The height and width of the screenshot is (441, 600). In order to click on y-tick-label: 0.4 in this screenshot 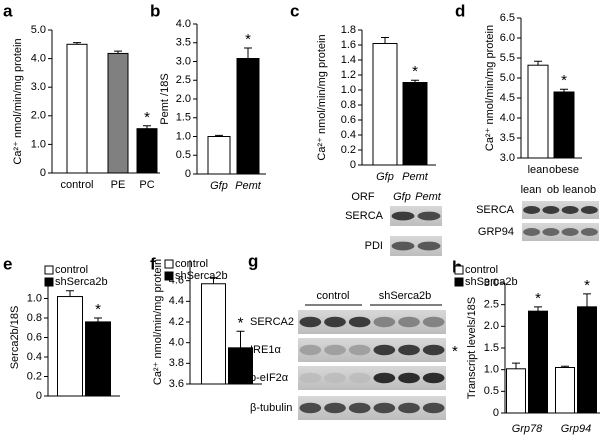, I will do `click(348, 135)`.